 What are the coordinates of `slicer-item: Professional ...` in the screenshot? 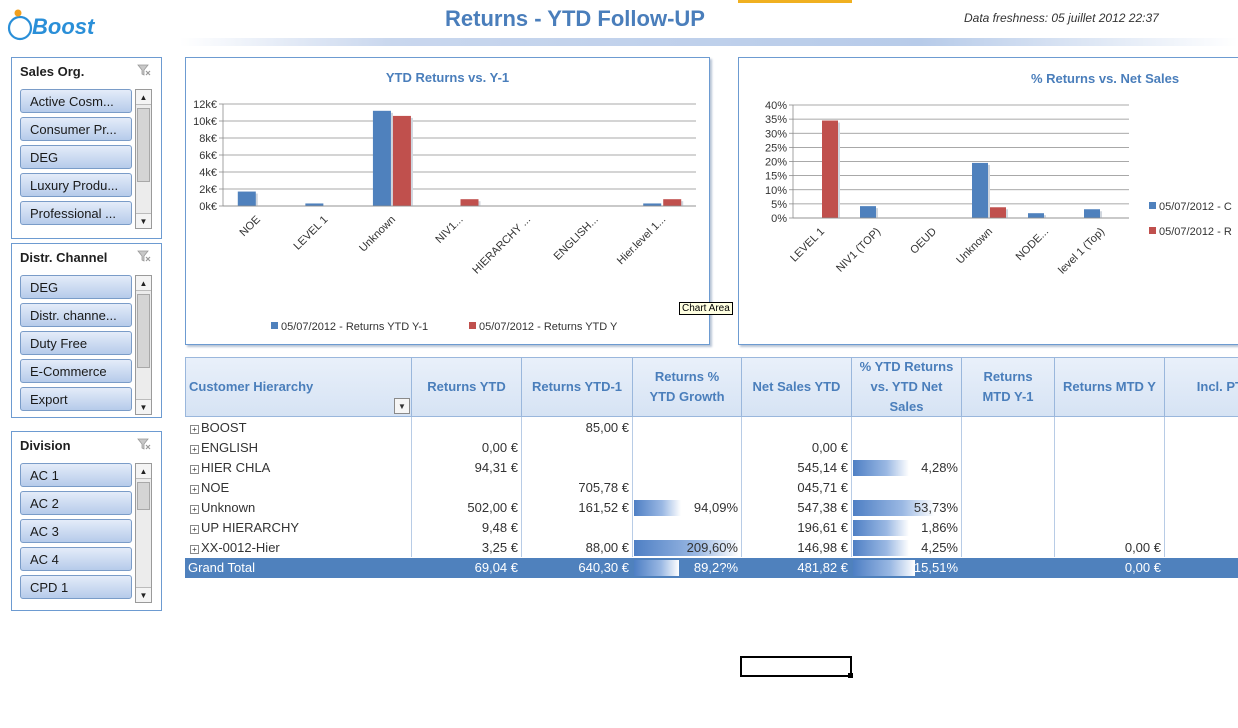 It's located at (76, 213).